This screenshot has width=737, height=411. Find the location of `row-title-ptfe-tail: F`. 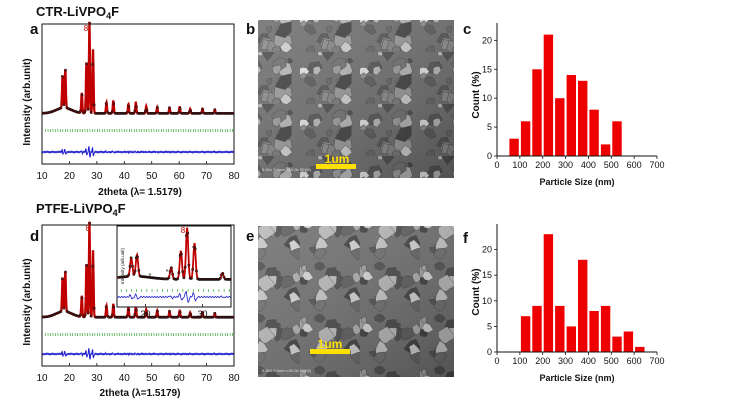

row-title-ptfe-tail: F is located at coordinates (122, 208).